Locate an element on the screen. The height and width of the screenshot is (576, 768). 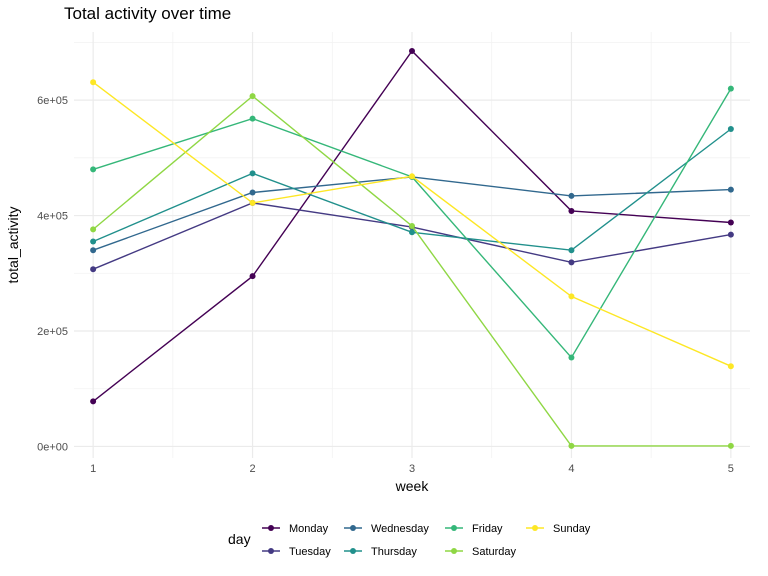
legend-item-sunday: Sunday is located at coordinates (558, 529).